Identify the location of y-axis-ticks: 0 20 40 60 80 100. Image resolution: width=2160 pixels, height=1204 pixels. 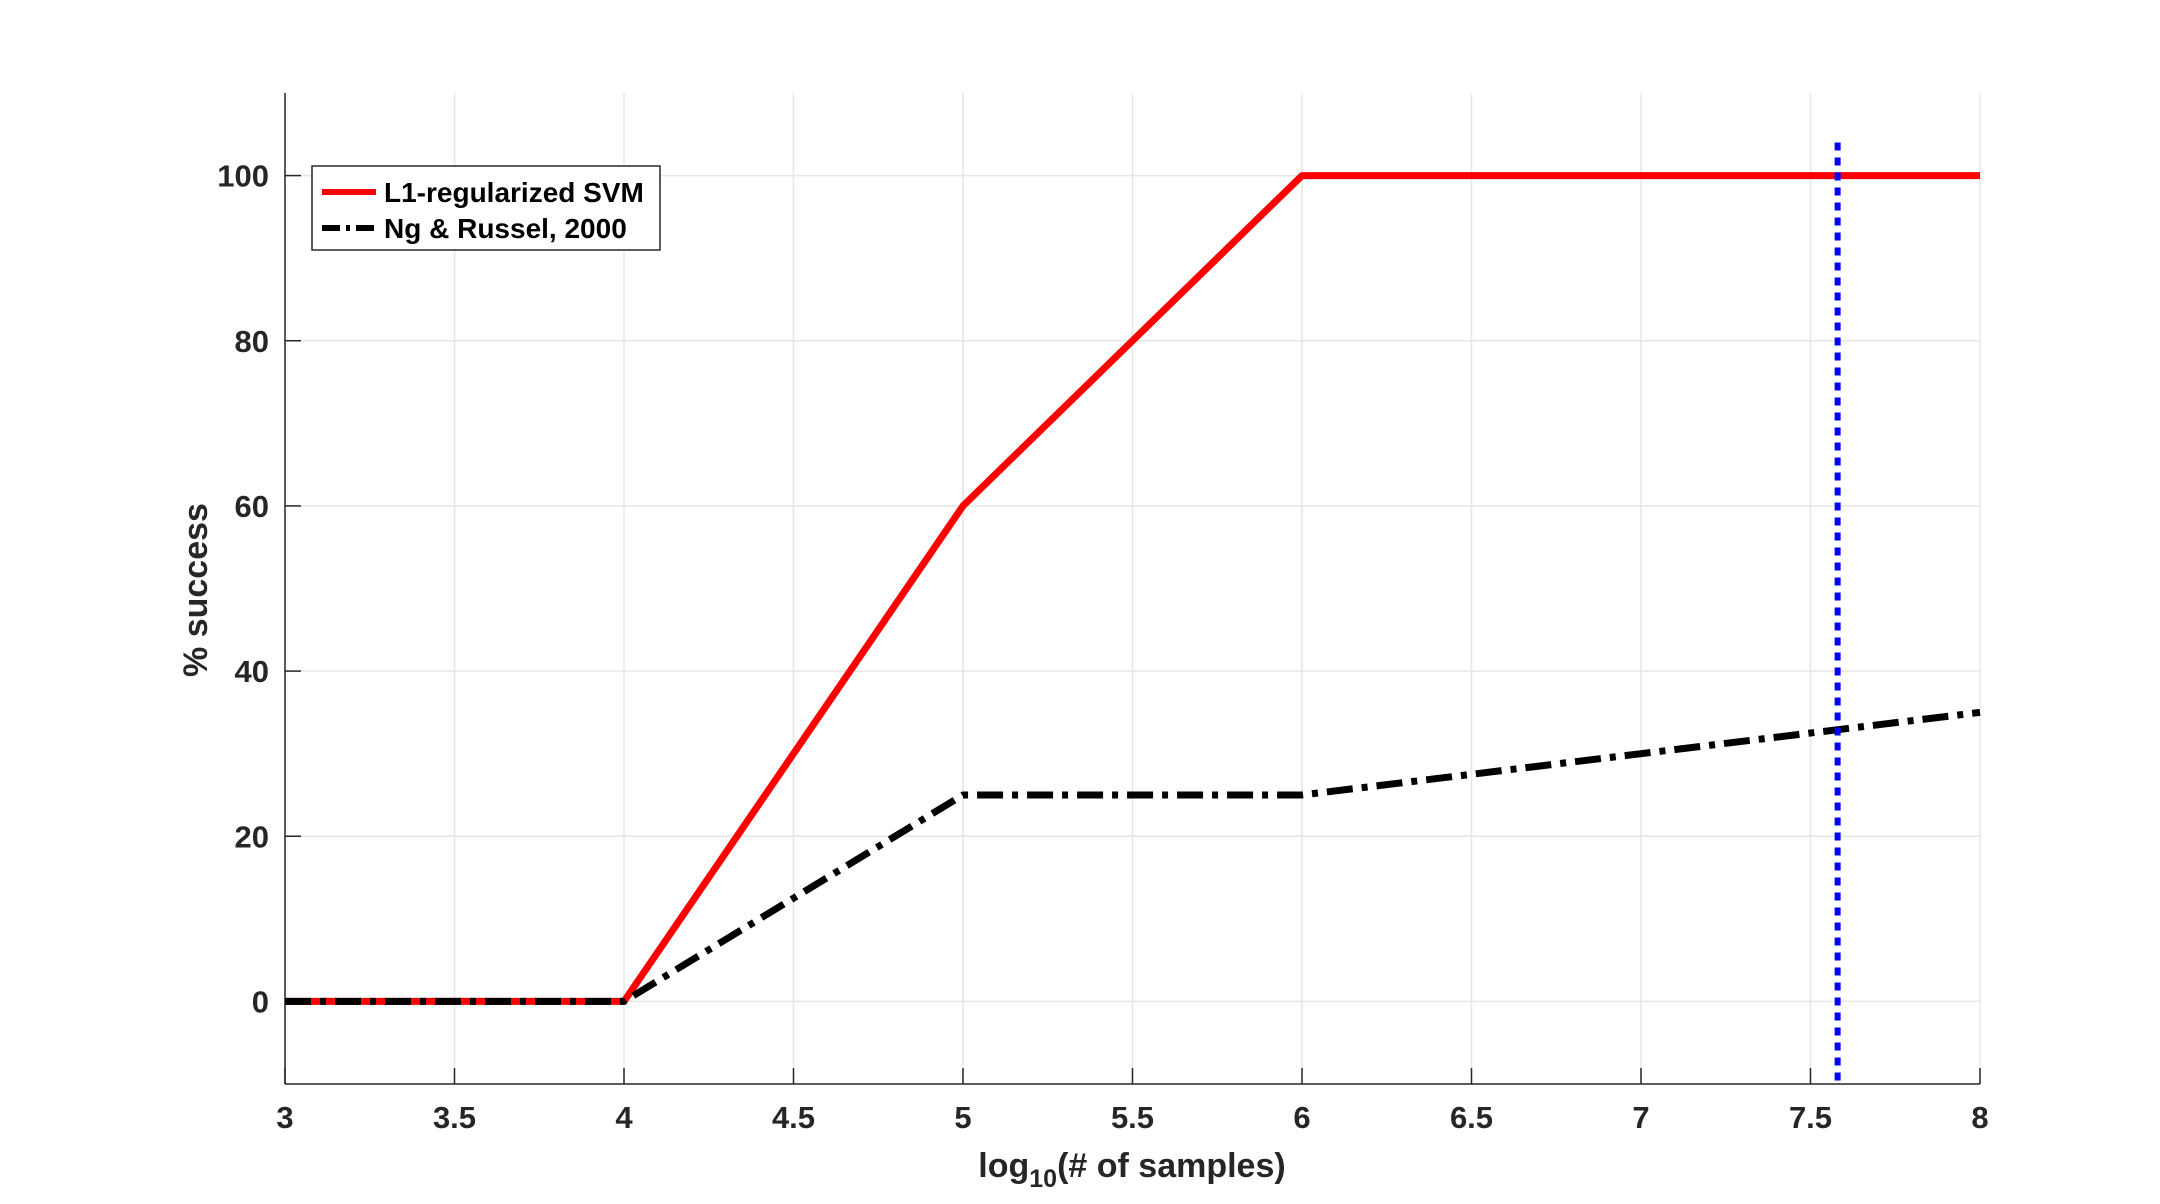
(259, 589).